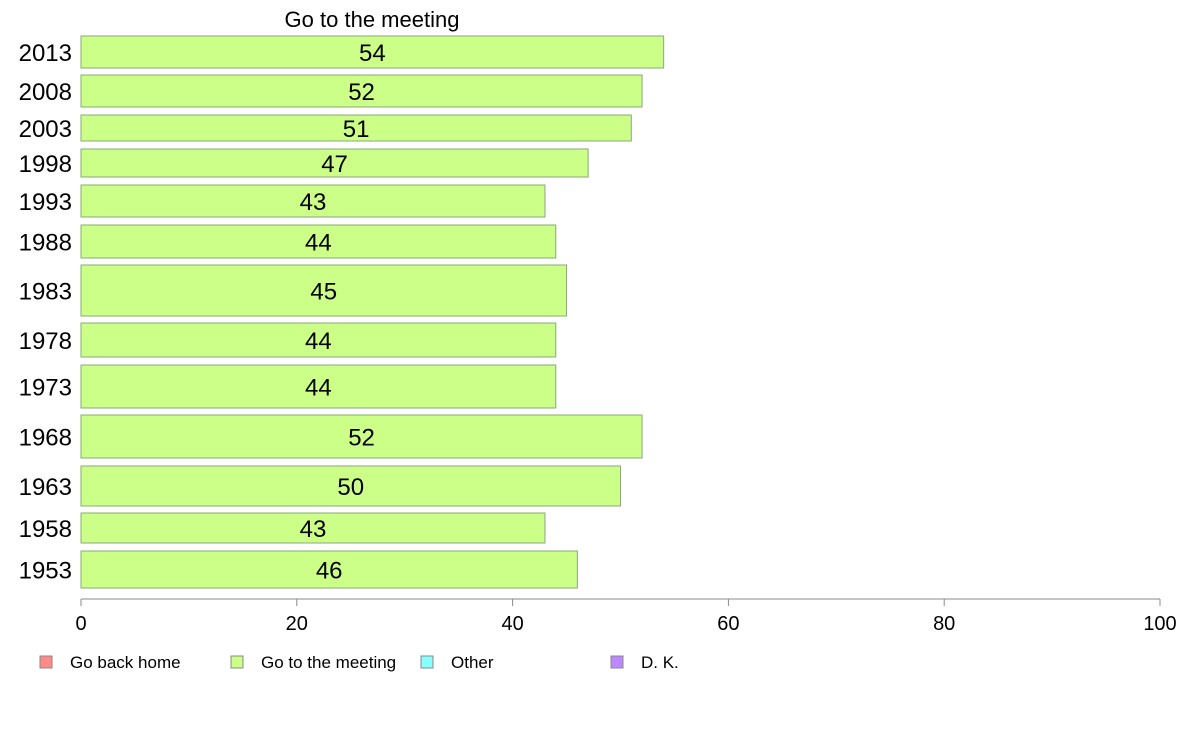 This screenshot has width=1188, height=736. I want to click on value-label-1953: 46, so click(329, 571).